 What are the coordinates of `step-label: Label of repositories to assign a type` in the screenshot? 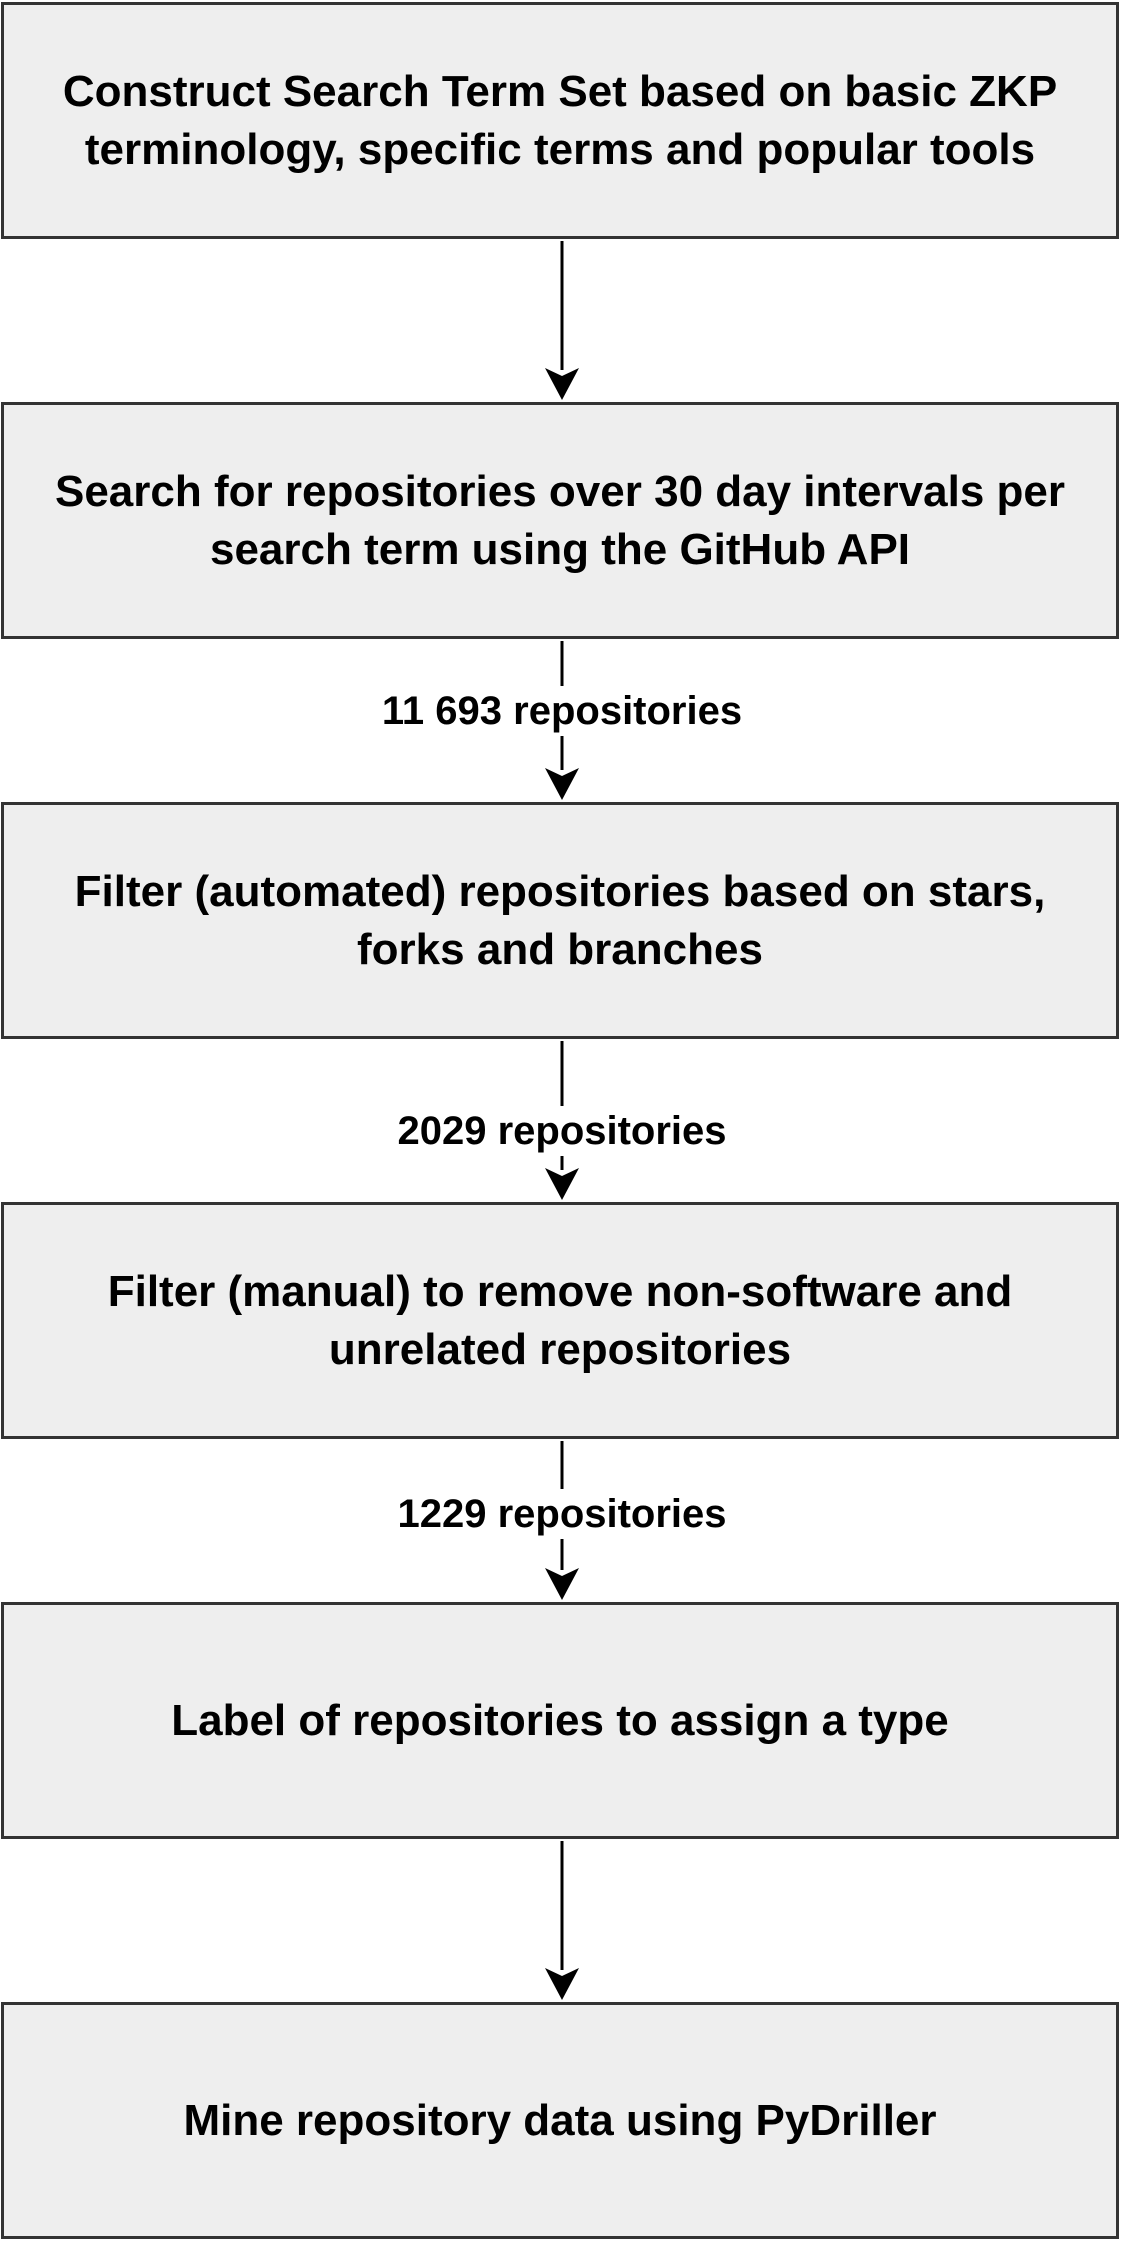 It's located at (560, 1720).